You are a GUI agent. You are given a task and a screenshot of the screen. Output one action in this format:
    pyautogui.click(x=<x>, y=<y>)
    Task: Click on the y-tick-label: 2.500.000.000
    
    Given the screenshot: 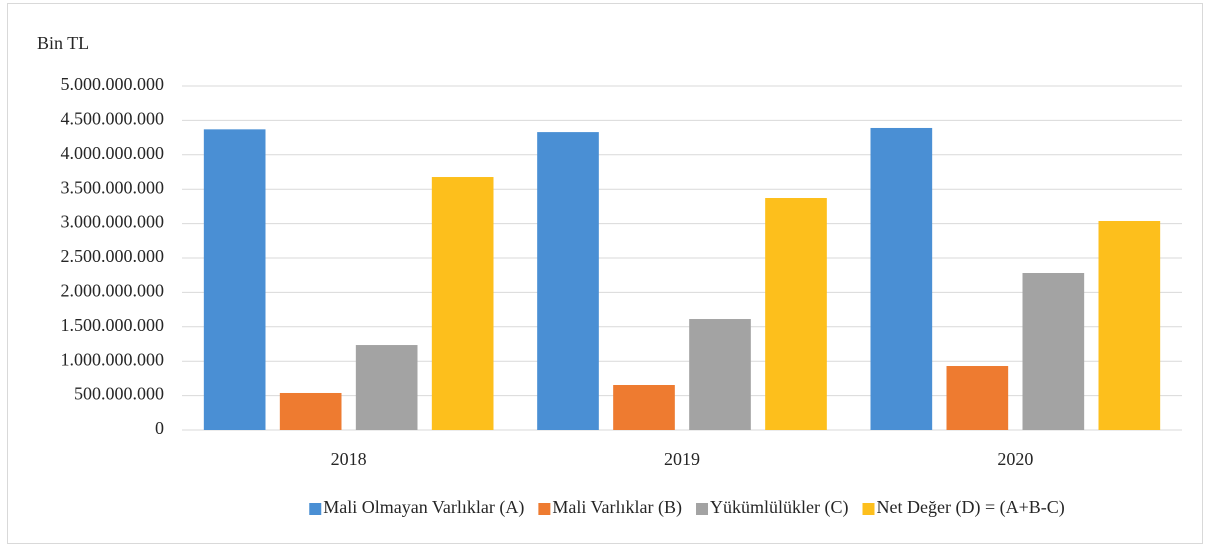 What is the action you would take?
    pyautogui.click(x=113, y=256)
    